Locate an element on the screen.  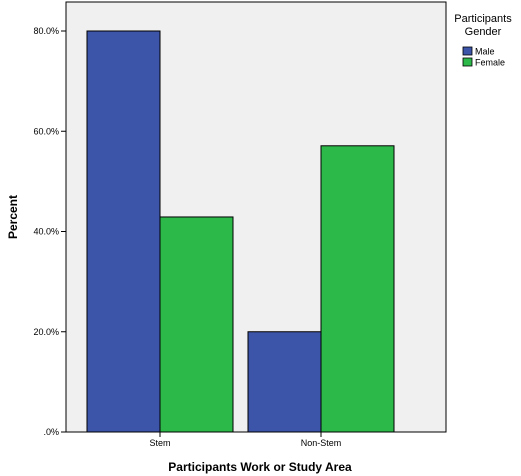
y-axis-title: Percent is located at coordinates (13, 217).